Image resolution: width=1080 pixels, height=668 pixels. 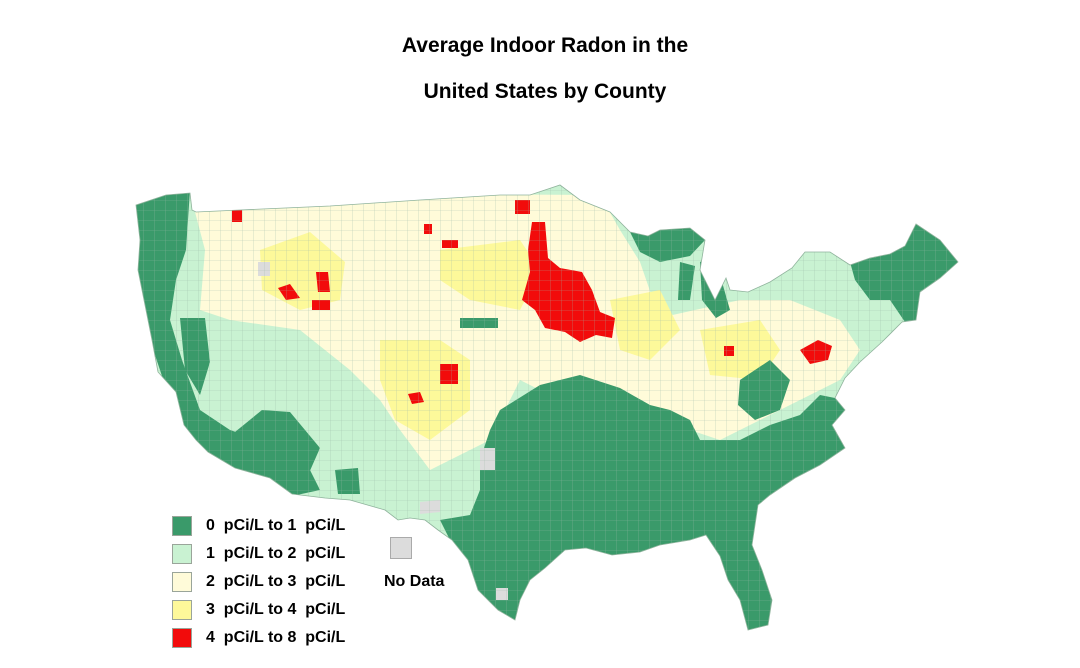 I want to click on legend-item-3-4: 3 pCi/L to 4 pCi/L, so click(x=292, y=611).